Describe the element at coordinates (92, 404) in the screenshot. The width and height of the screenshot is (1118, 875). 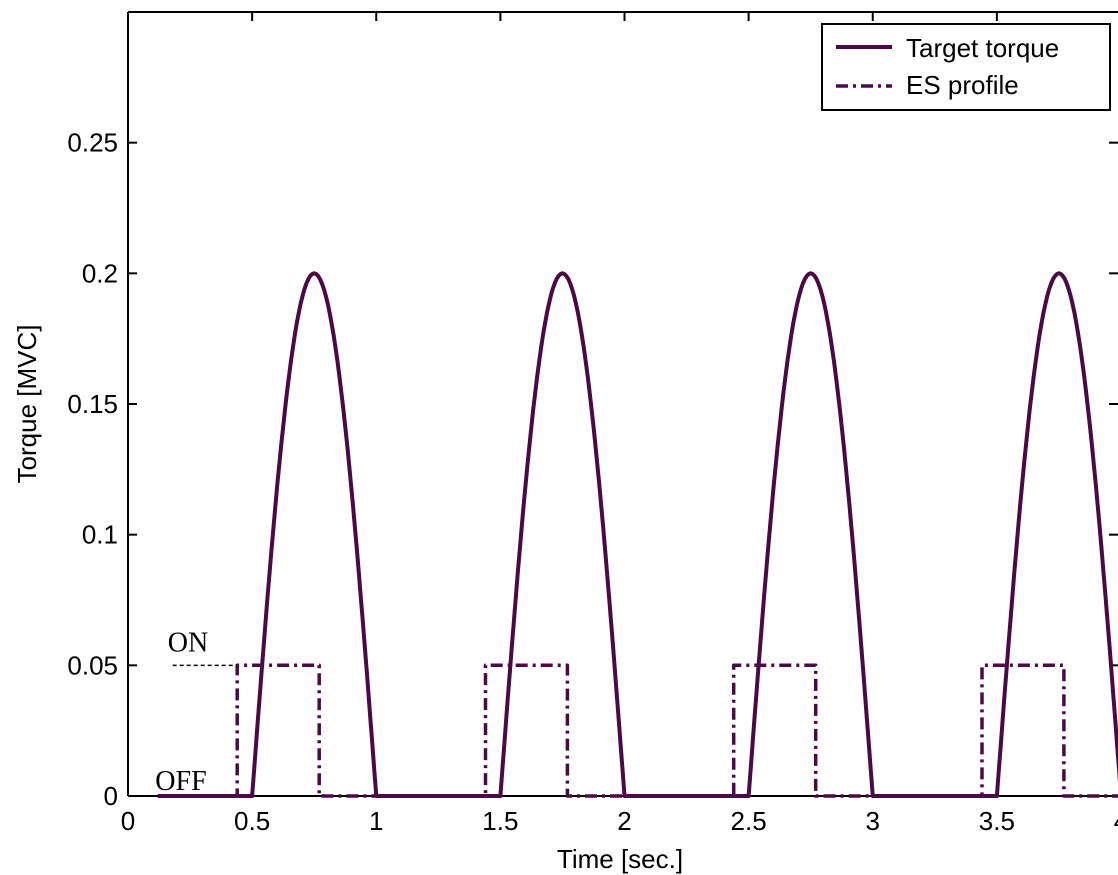
I see `y-tick-label: 0.15` at that location.